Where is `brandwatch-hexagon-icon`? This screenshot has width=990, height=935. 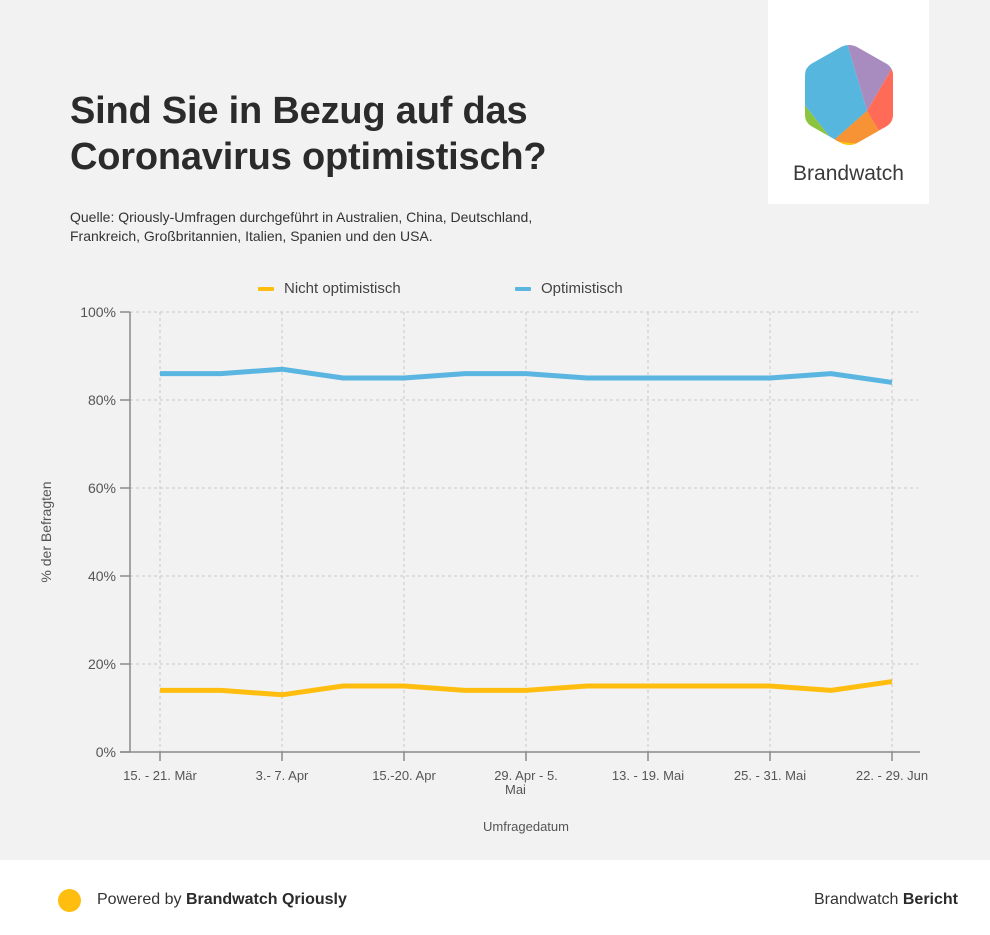
brandwatch-hexagon-icon is located at coordinates (849, 95).